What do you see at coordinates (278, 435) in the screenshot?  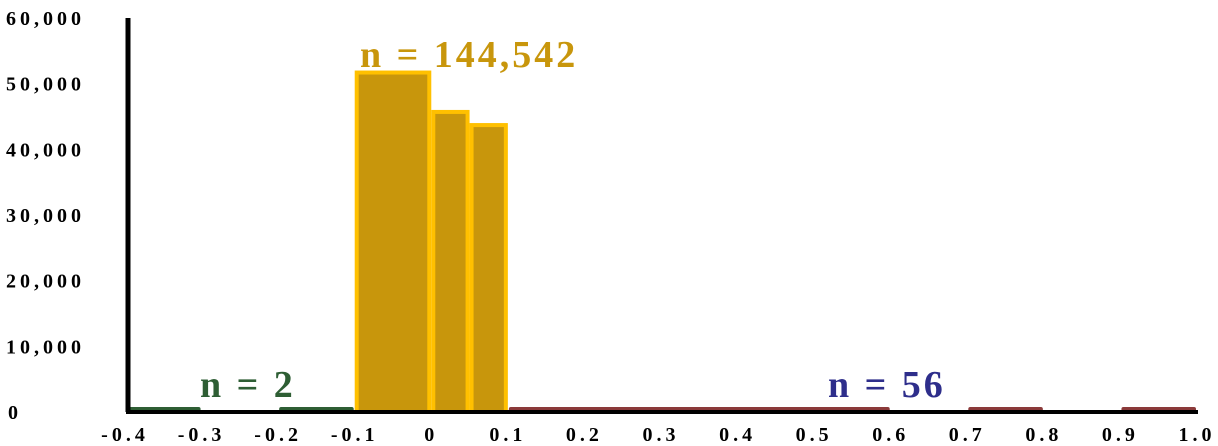 I see `x-tick-label: -0.2` at bounding box center [278, 435].